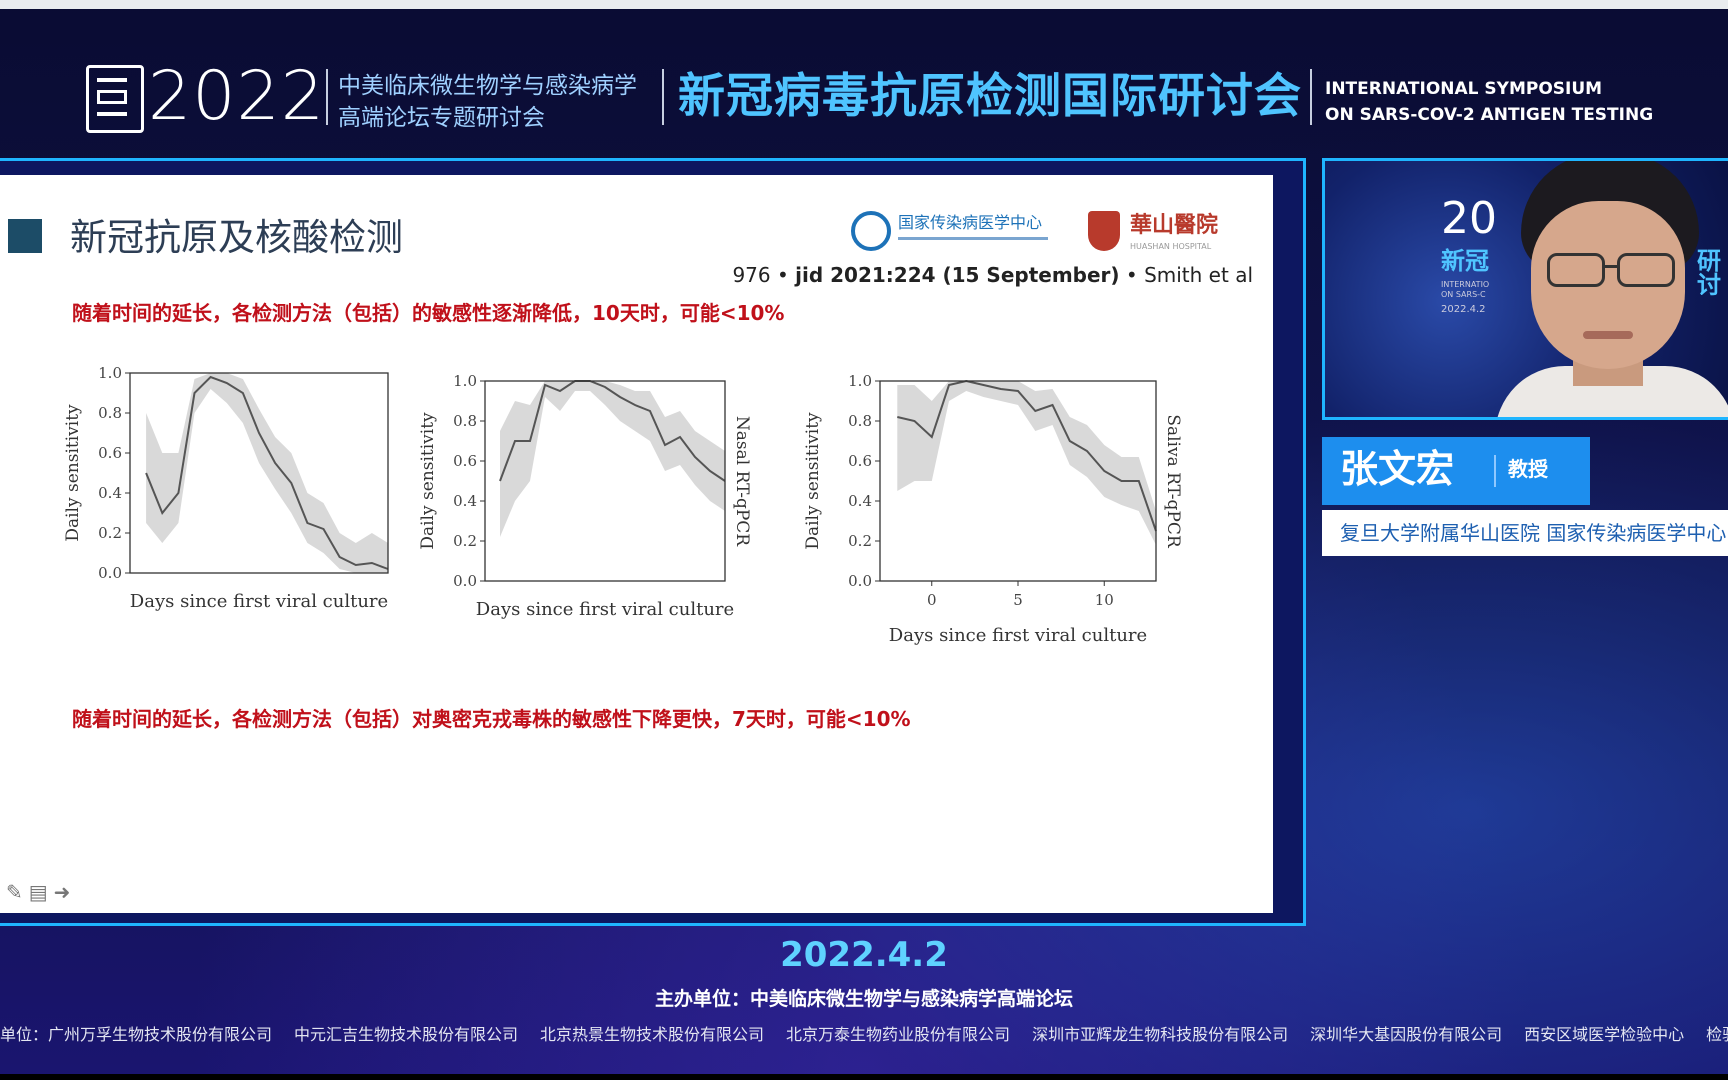 The width and height of the screenshot is (1728, 1080). What do you see at coordinates (14, 892) in the screenshot?
I see `pen-icon: ✎` at bounding box center [14, 892].